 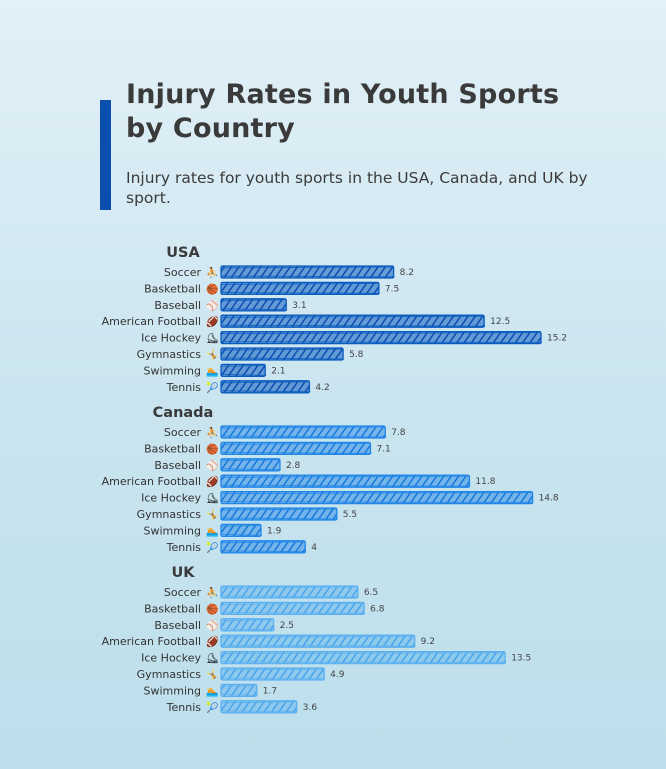 What do you see at coordinates (105, 155) in the screenshot?
I see `accent-bar` at bounding box center [105, 155].